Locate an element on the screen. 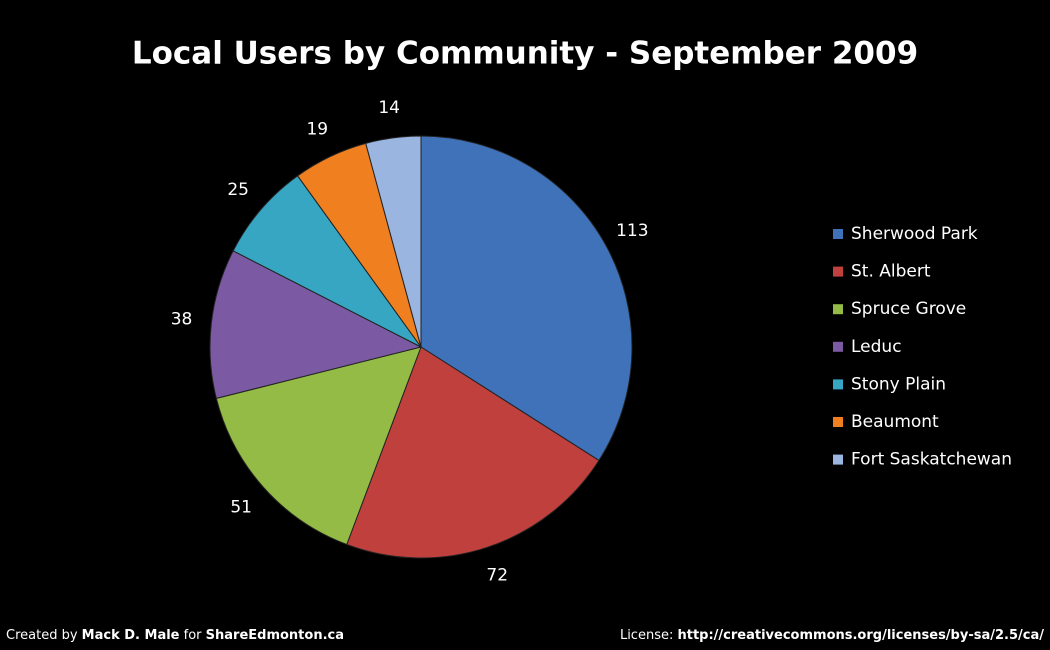 The image size is (1050, 650). data-label: 14 is located at coordinates (389, 108).